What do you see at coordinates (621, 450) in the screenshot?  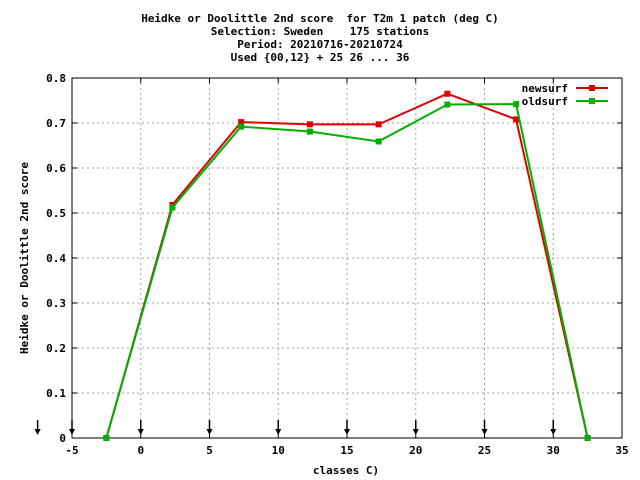 I see `x-tick-label: 35` at bounding box center [621, 450].